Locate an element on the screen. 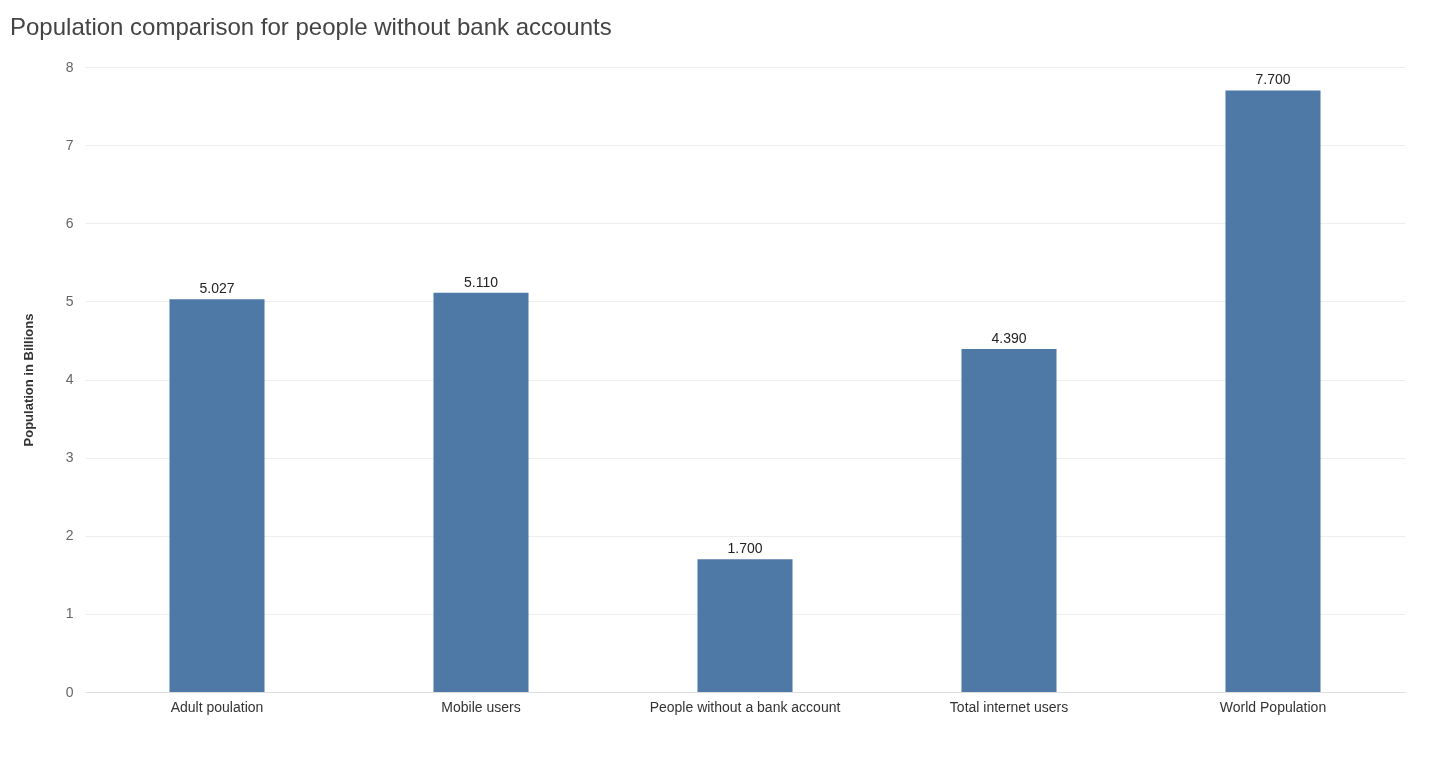 Image resolution: width=1439 pixels, height=757 pixels. x-tick-label: Total internet users is located at coordinates (1009, 706).